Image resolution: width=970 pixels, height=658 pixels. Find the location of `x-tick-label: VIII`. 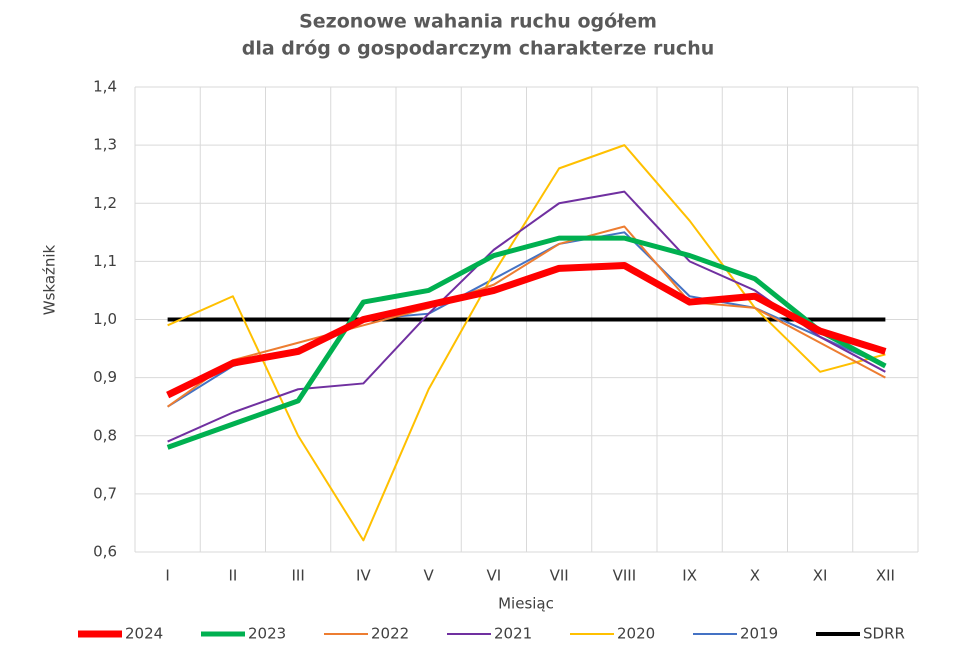

x-tick-label: VIII is located at coordinates (625, 576).